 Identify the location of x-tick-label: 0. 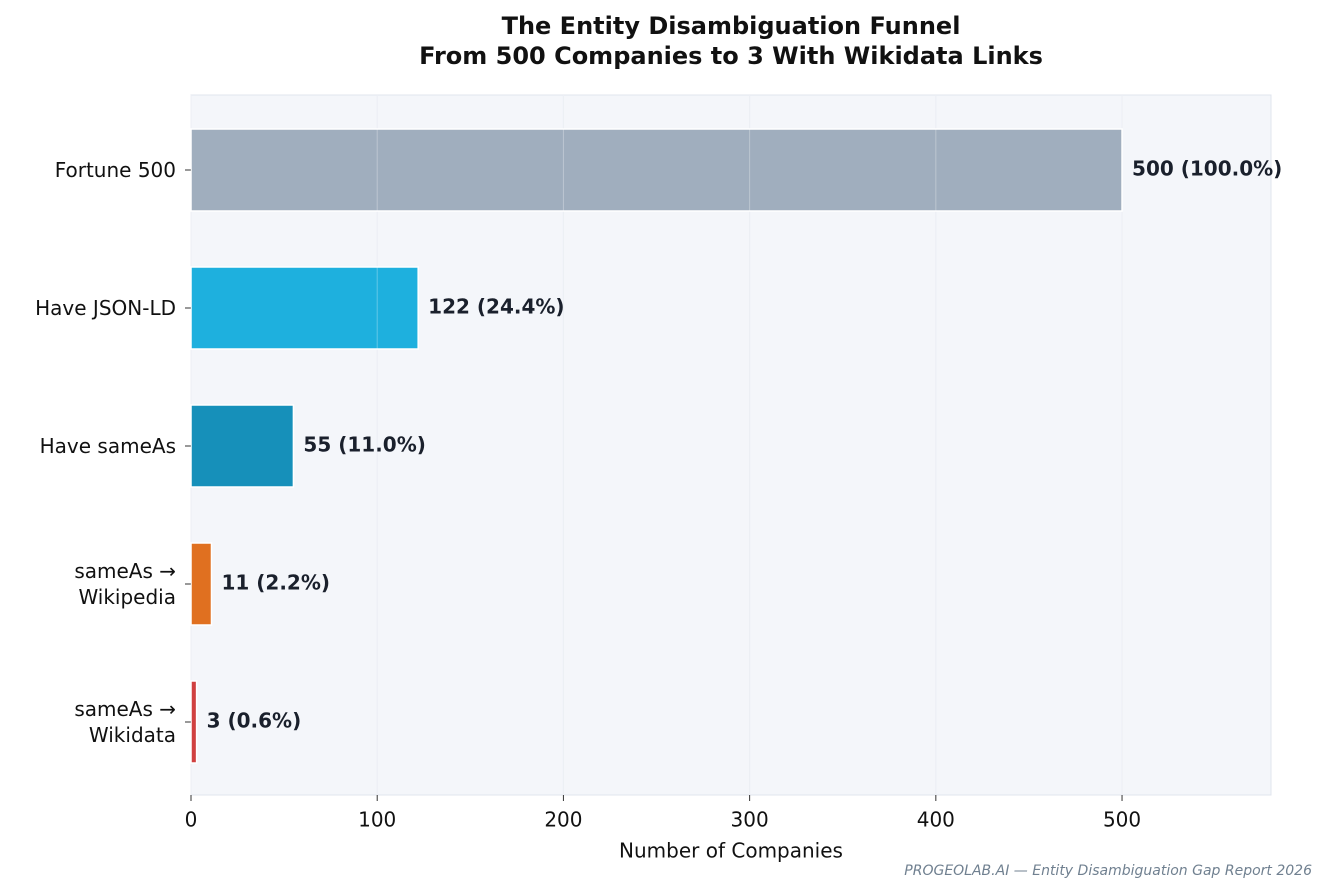
(191, 820).